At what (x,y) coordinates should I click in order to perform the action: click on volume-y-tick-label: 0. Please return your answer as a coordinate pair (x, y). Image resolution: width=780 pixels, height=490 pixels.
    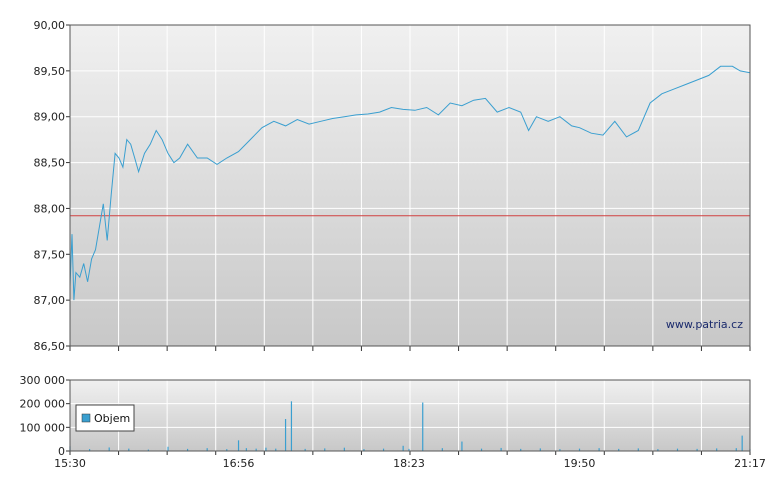
    Looking at the image, I should click on (61, 451).